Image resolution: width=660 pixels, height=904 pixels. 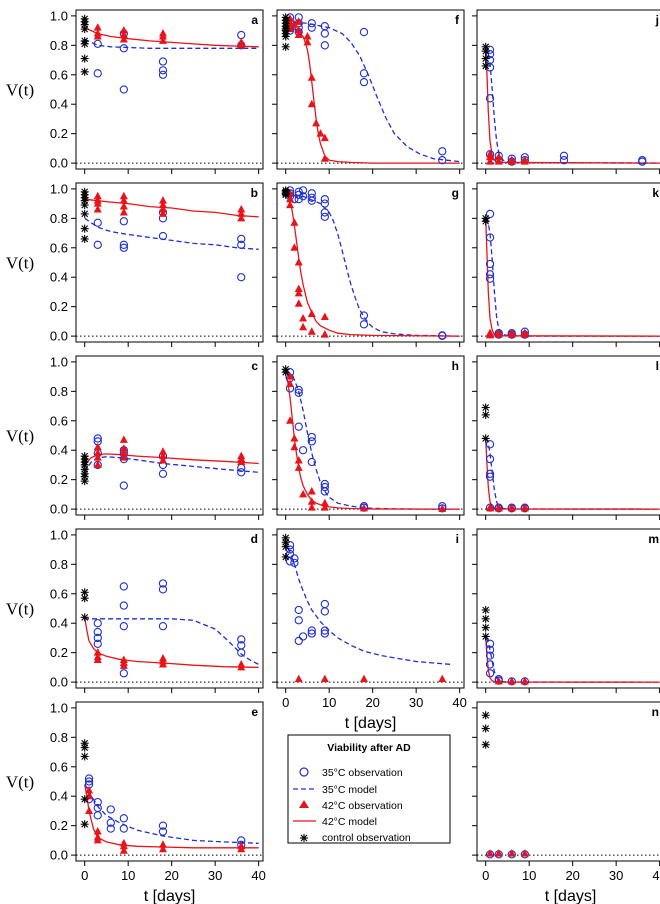 What do you see at coordinates (656, 875) in the screenshot?
I see `x-tick-label: 40` at bounding box center [656, 875].